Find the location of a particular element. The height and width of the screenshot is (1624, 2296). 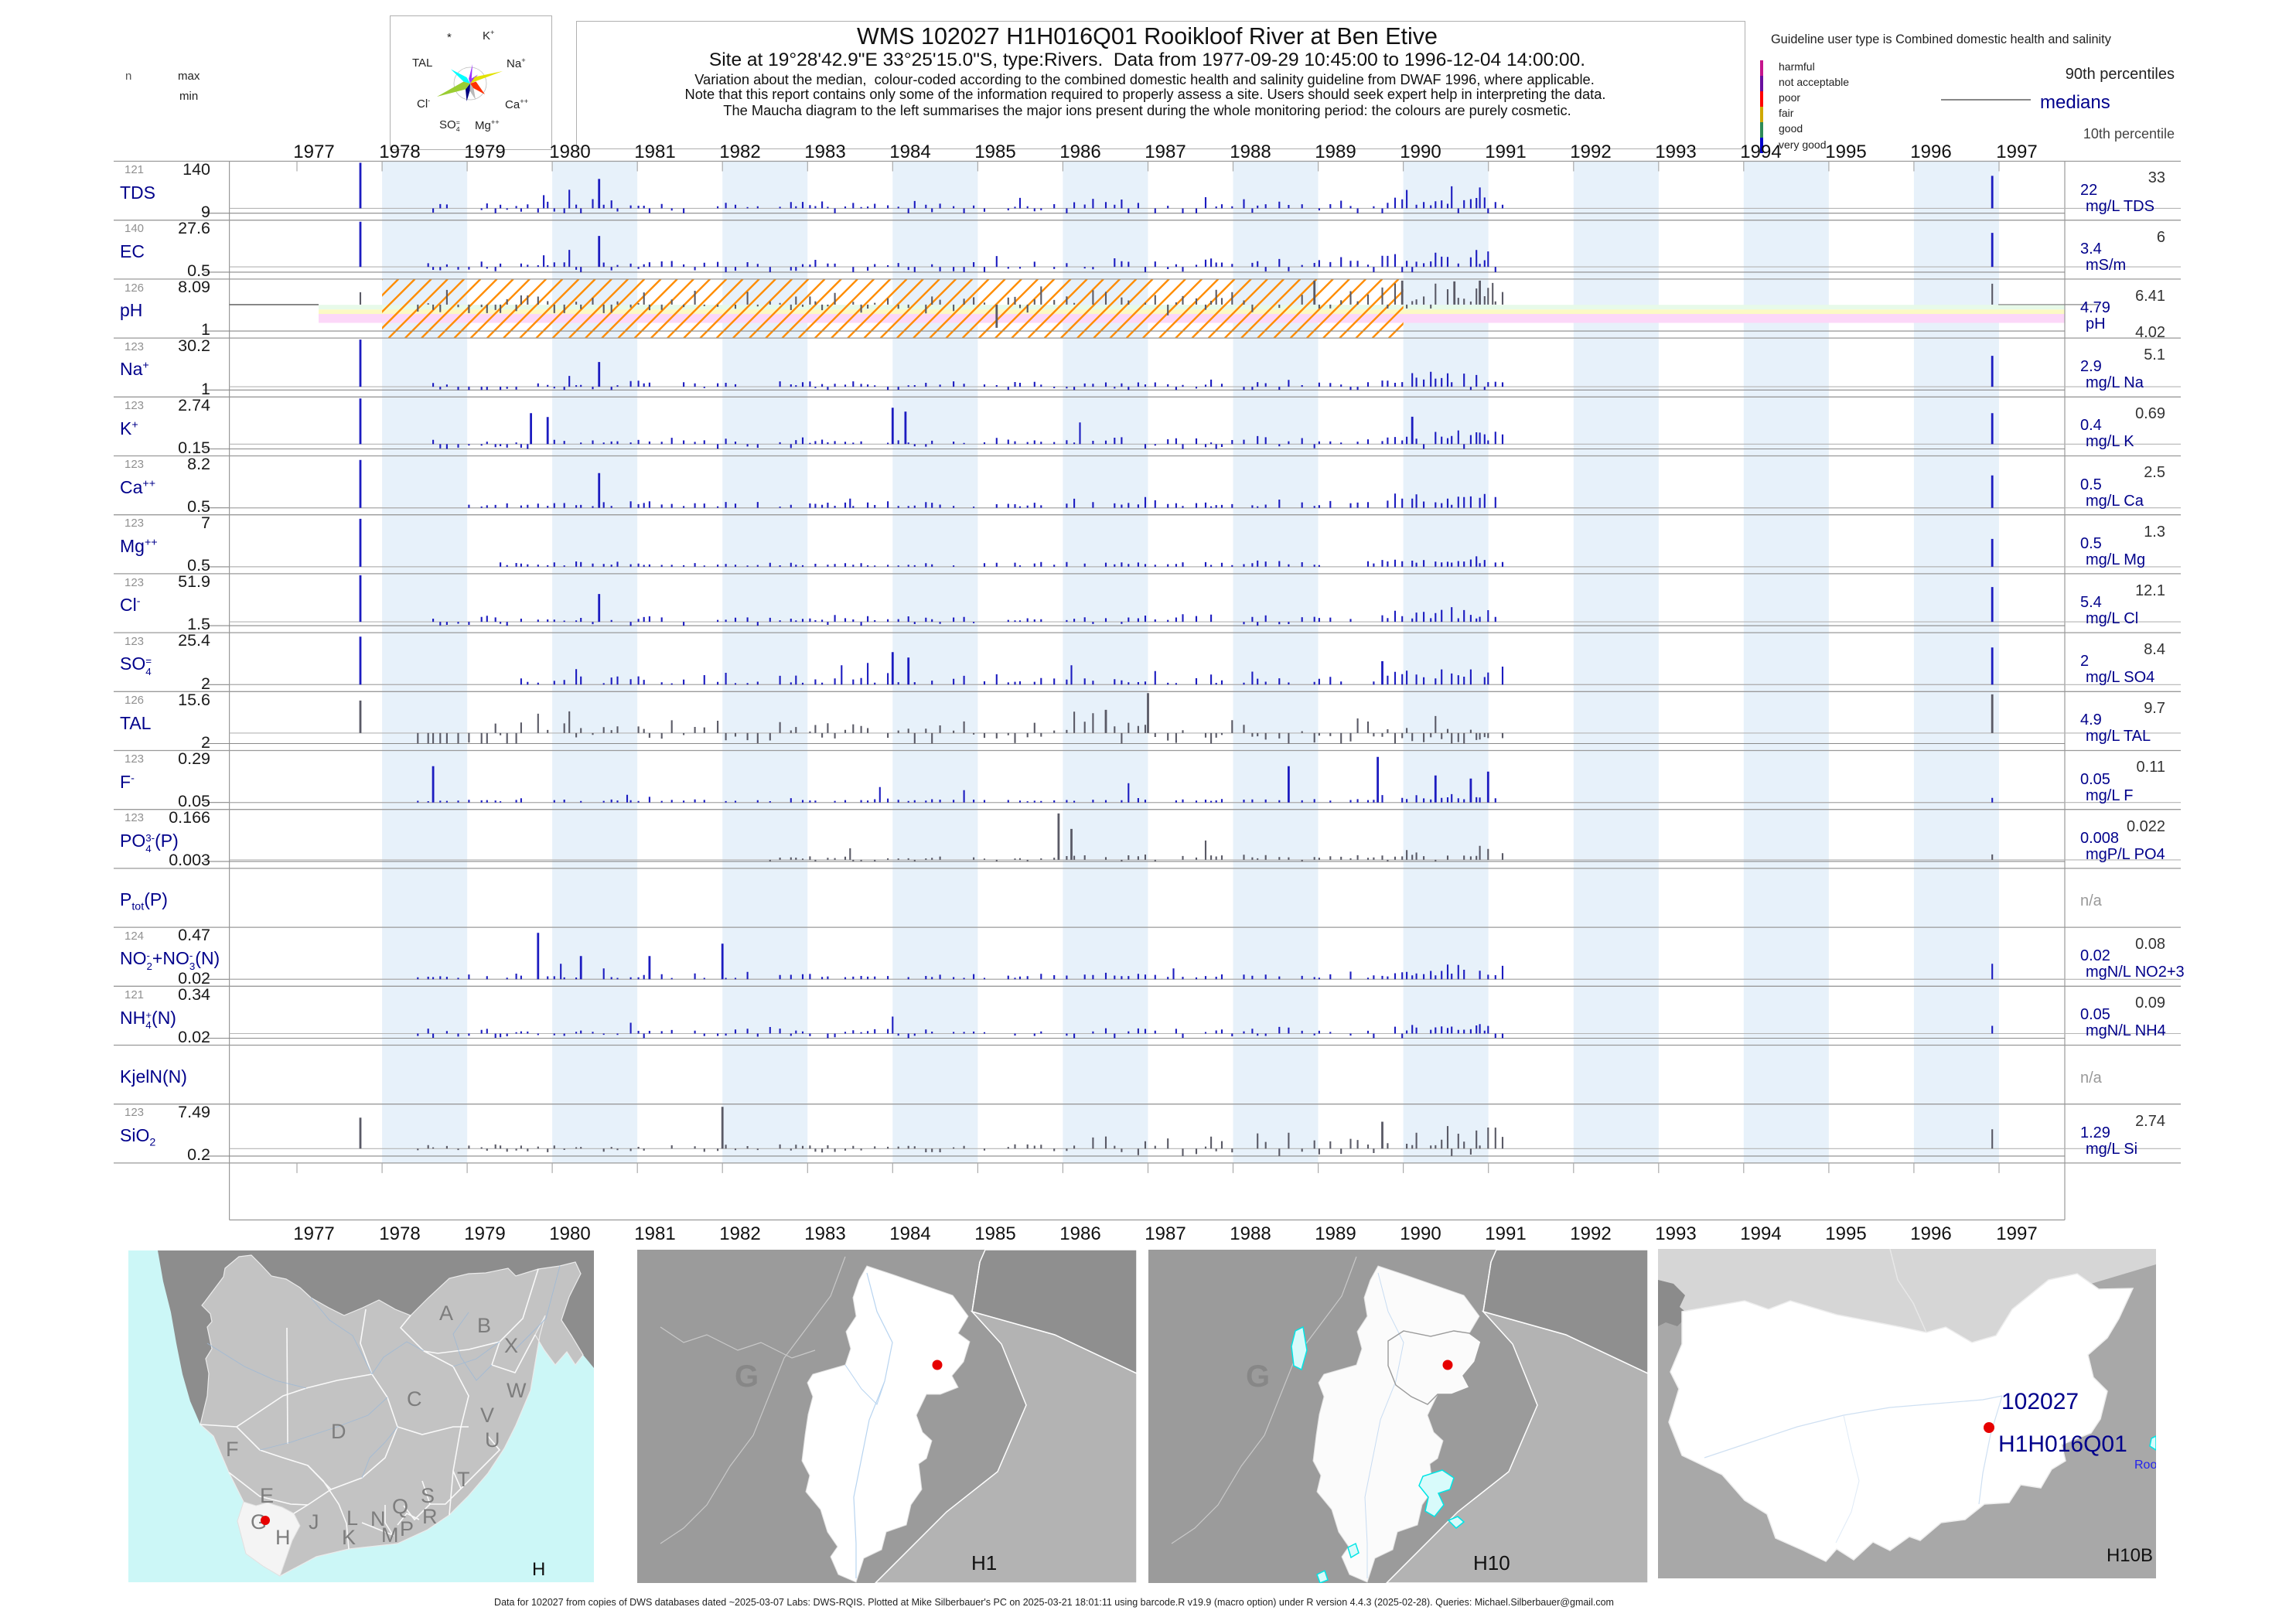

svg-text: Roo is located at coordinates (2145, 1465).